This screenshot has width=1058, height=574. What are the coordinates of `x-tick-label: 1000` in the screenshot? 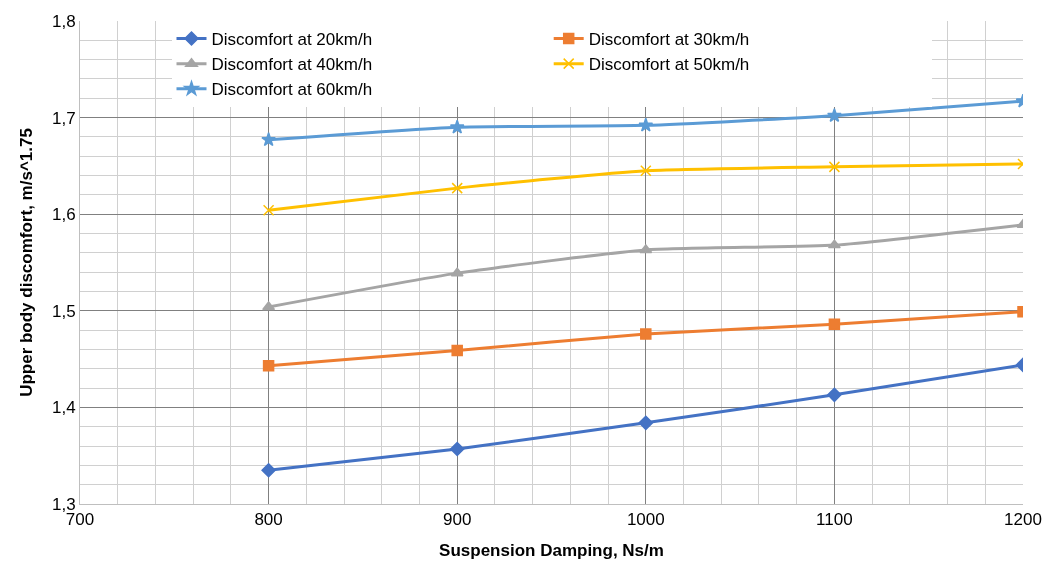 It's located at (645, 520).